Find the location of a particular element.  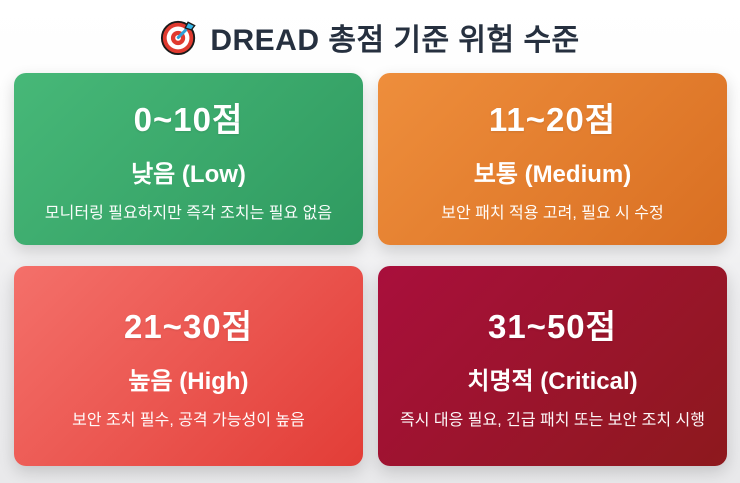

risk-description: 보안 조치 필수, 공격 가능성이 높음 is located at coordinates (188, 420).